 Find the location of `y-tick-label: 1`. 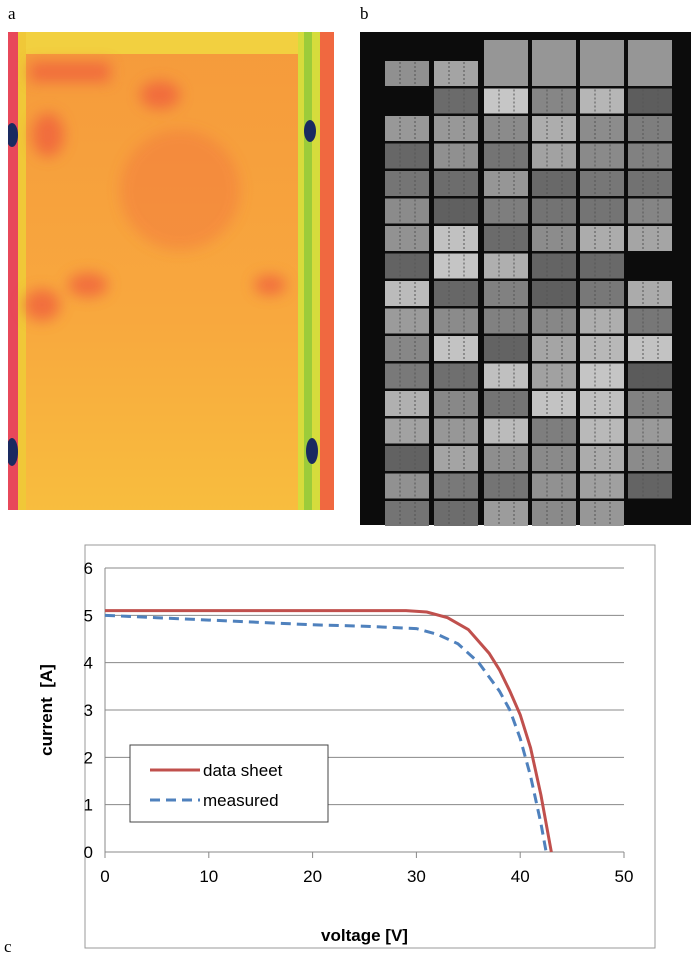

y-tick-label: 1 is located at coordinates (88, 805).